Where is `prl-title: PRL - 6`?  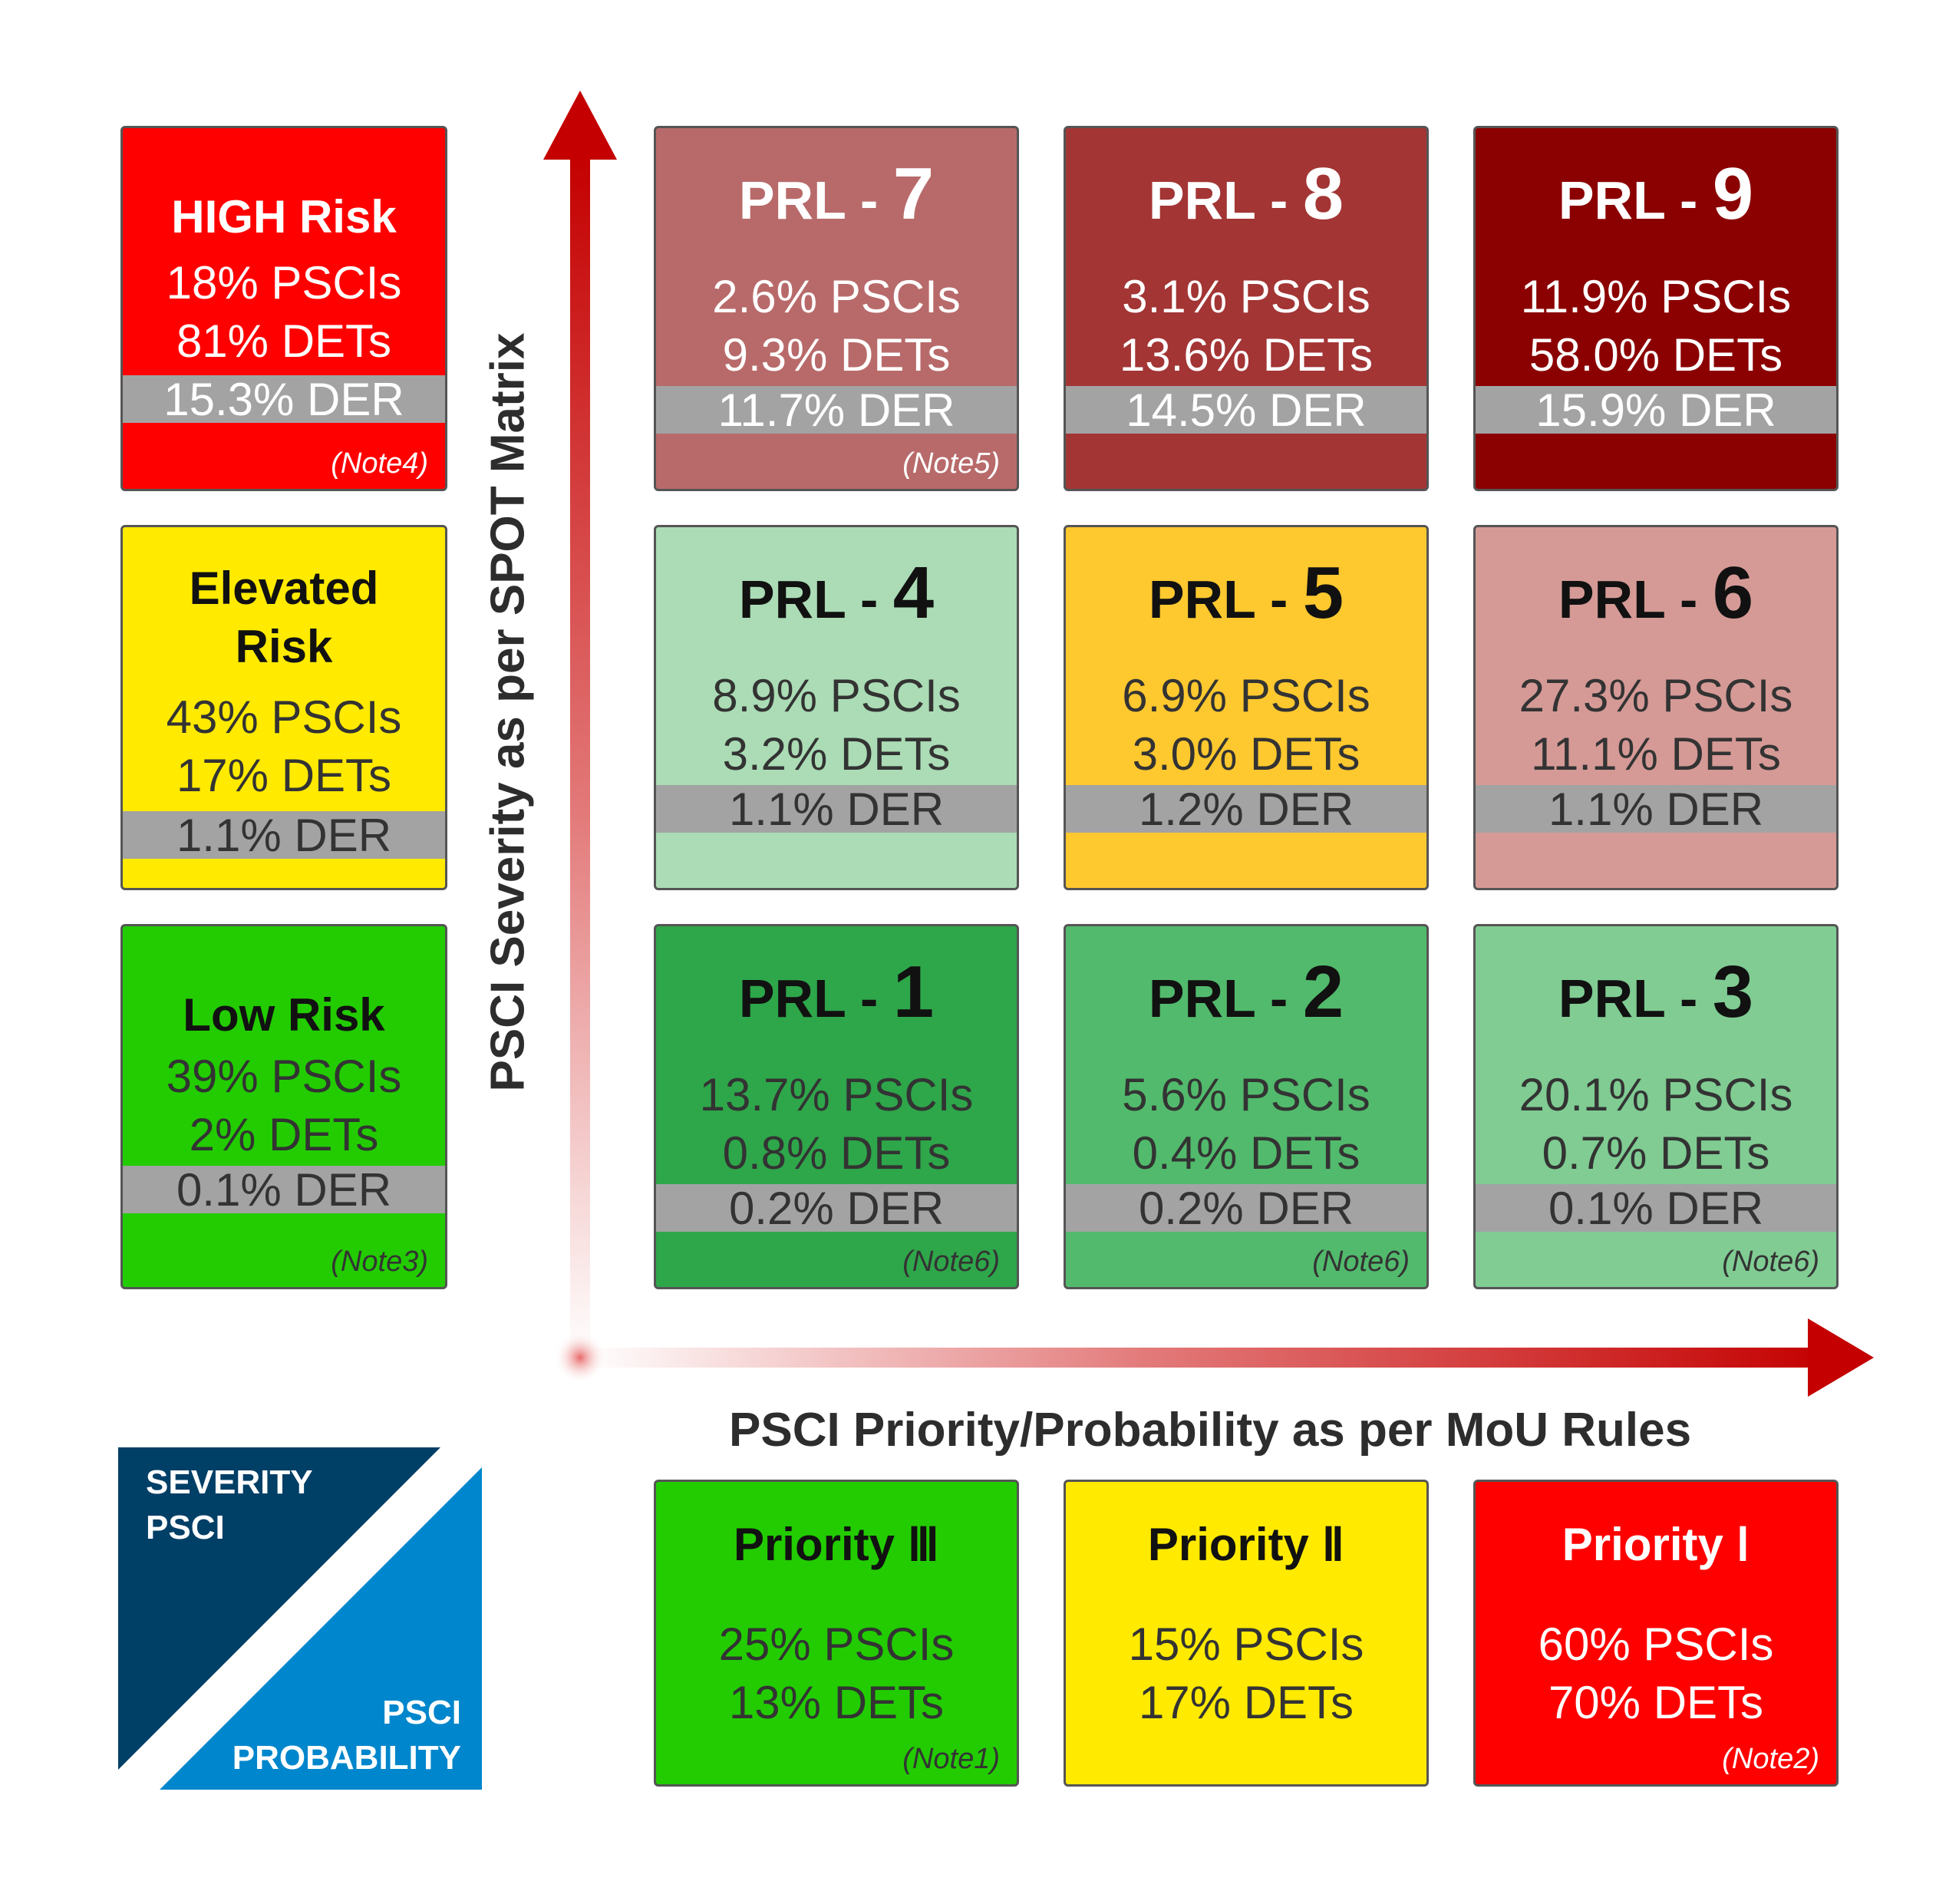
prl-title: PRL - 6 is located at coordinates (1656, 593).